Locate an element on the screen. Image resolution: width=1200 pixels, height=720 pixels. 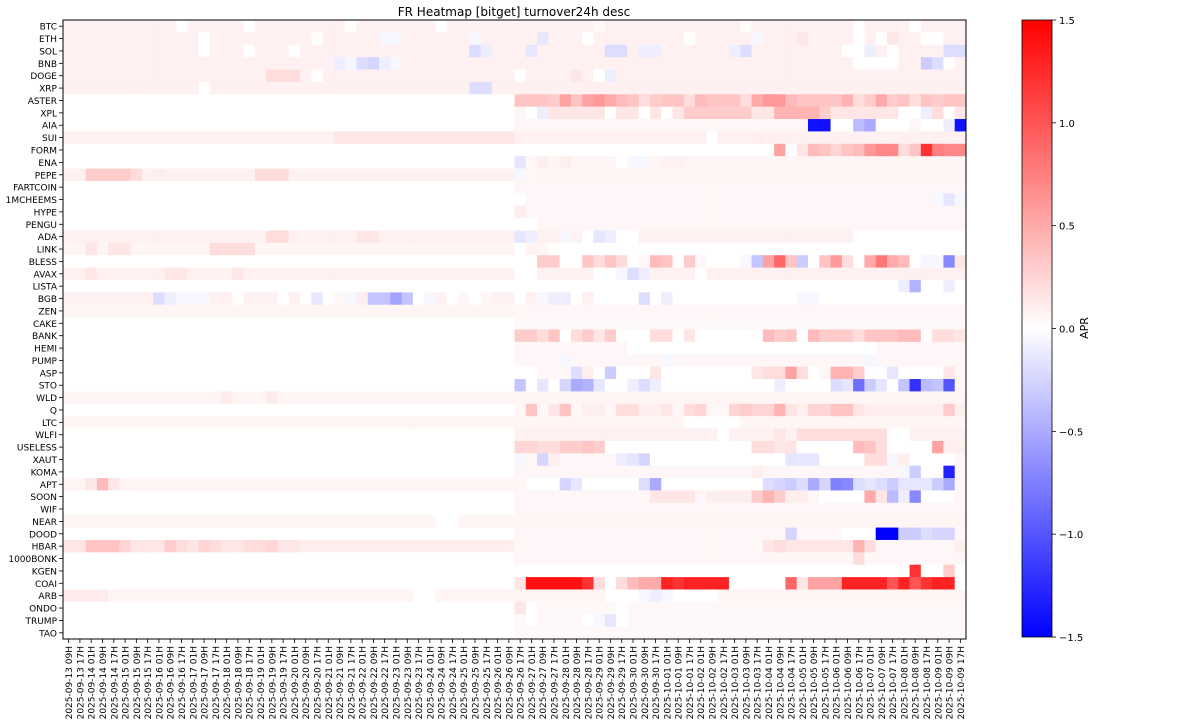
x-tick-label: 2025-09-17 09H is located at coordinates (206, 682).